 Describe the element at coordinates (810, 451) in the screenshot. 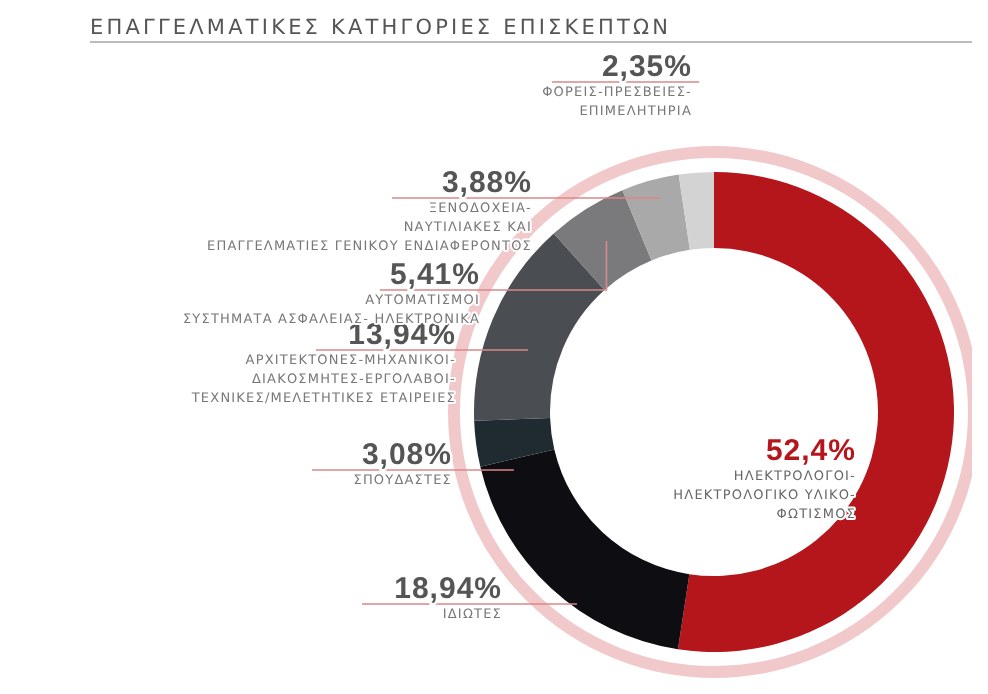

I see `data-label: 52,4%` at that location.